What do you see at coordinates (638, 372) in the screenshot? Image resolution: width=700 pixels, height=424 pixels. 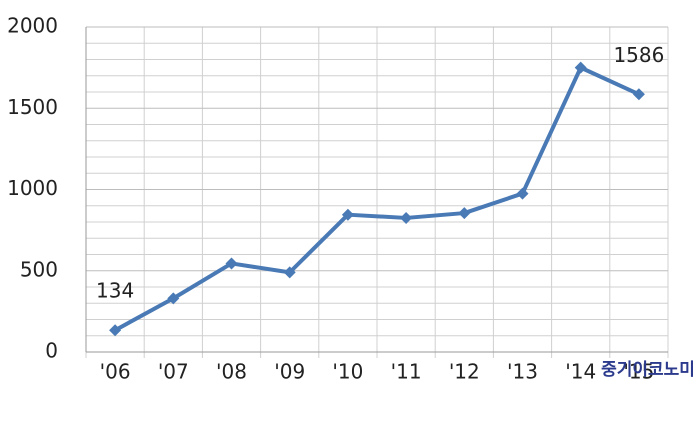 I see `x-tick-label: '15` at bounding box center [638, 372].